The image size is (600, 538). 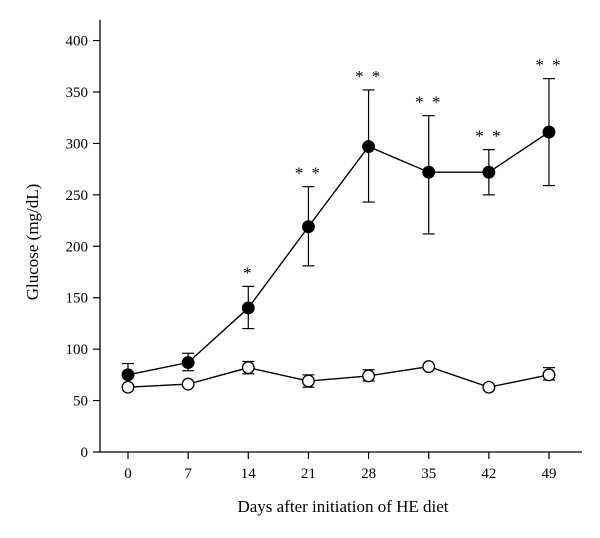 I want to click on x-tick-label: 0, so click(x=128, y=474).